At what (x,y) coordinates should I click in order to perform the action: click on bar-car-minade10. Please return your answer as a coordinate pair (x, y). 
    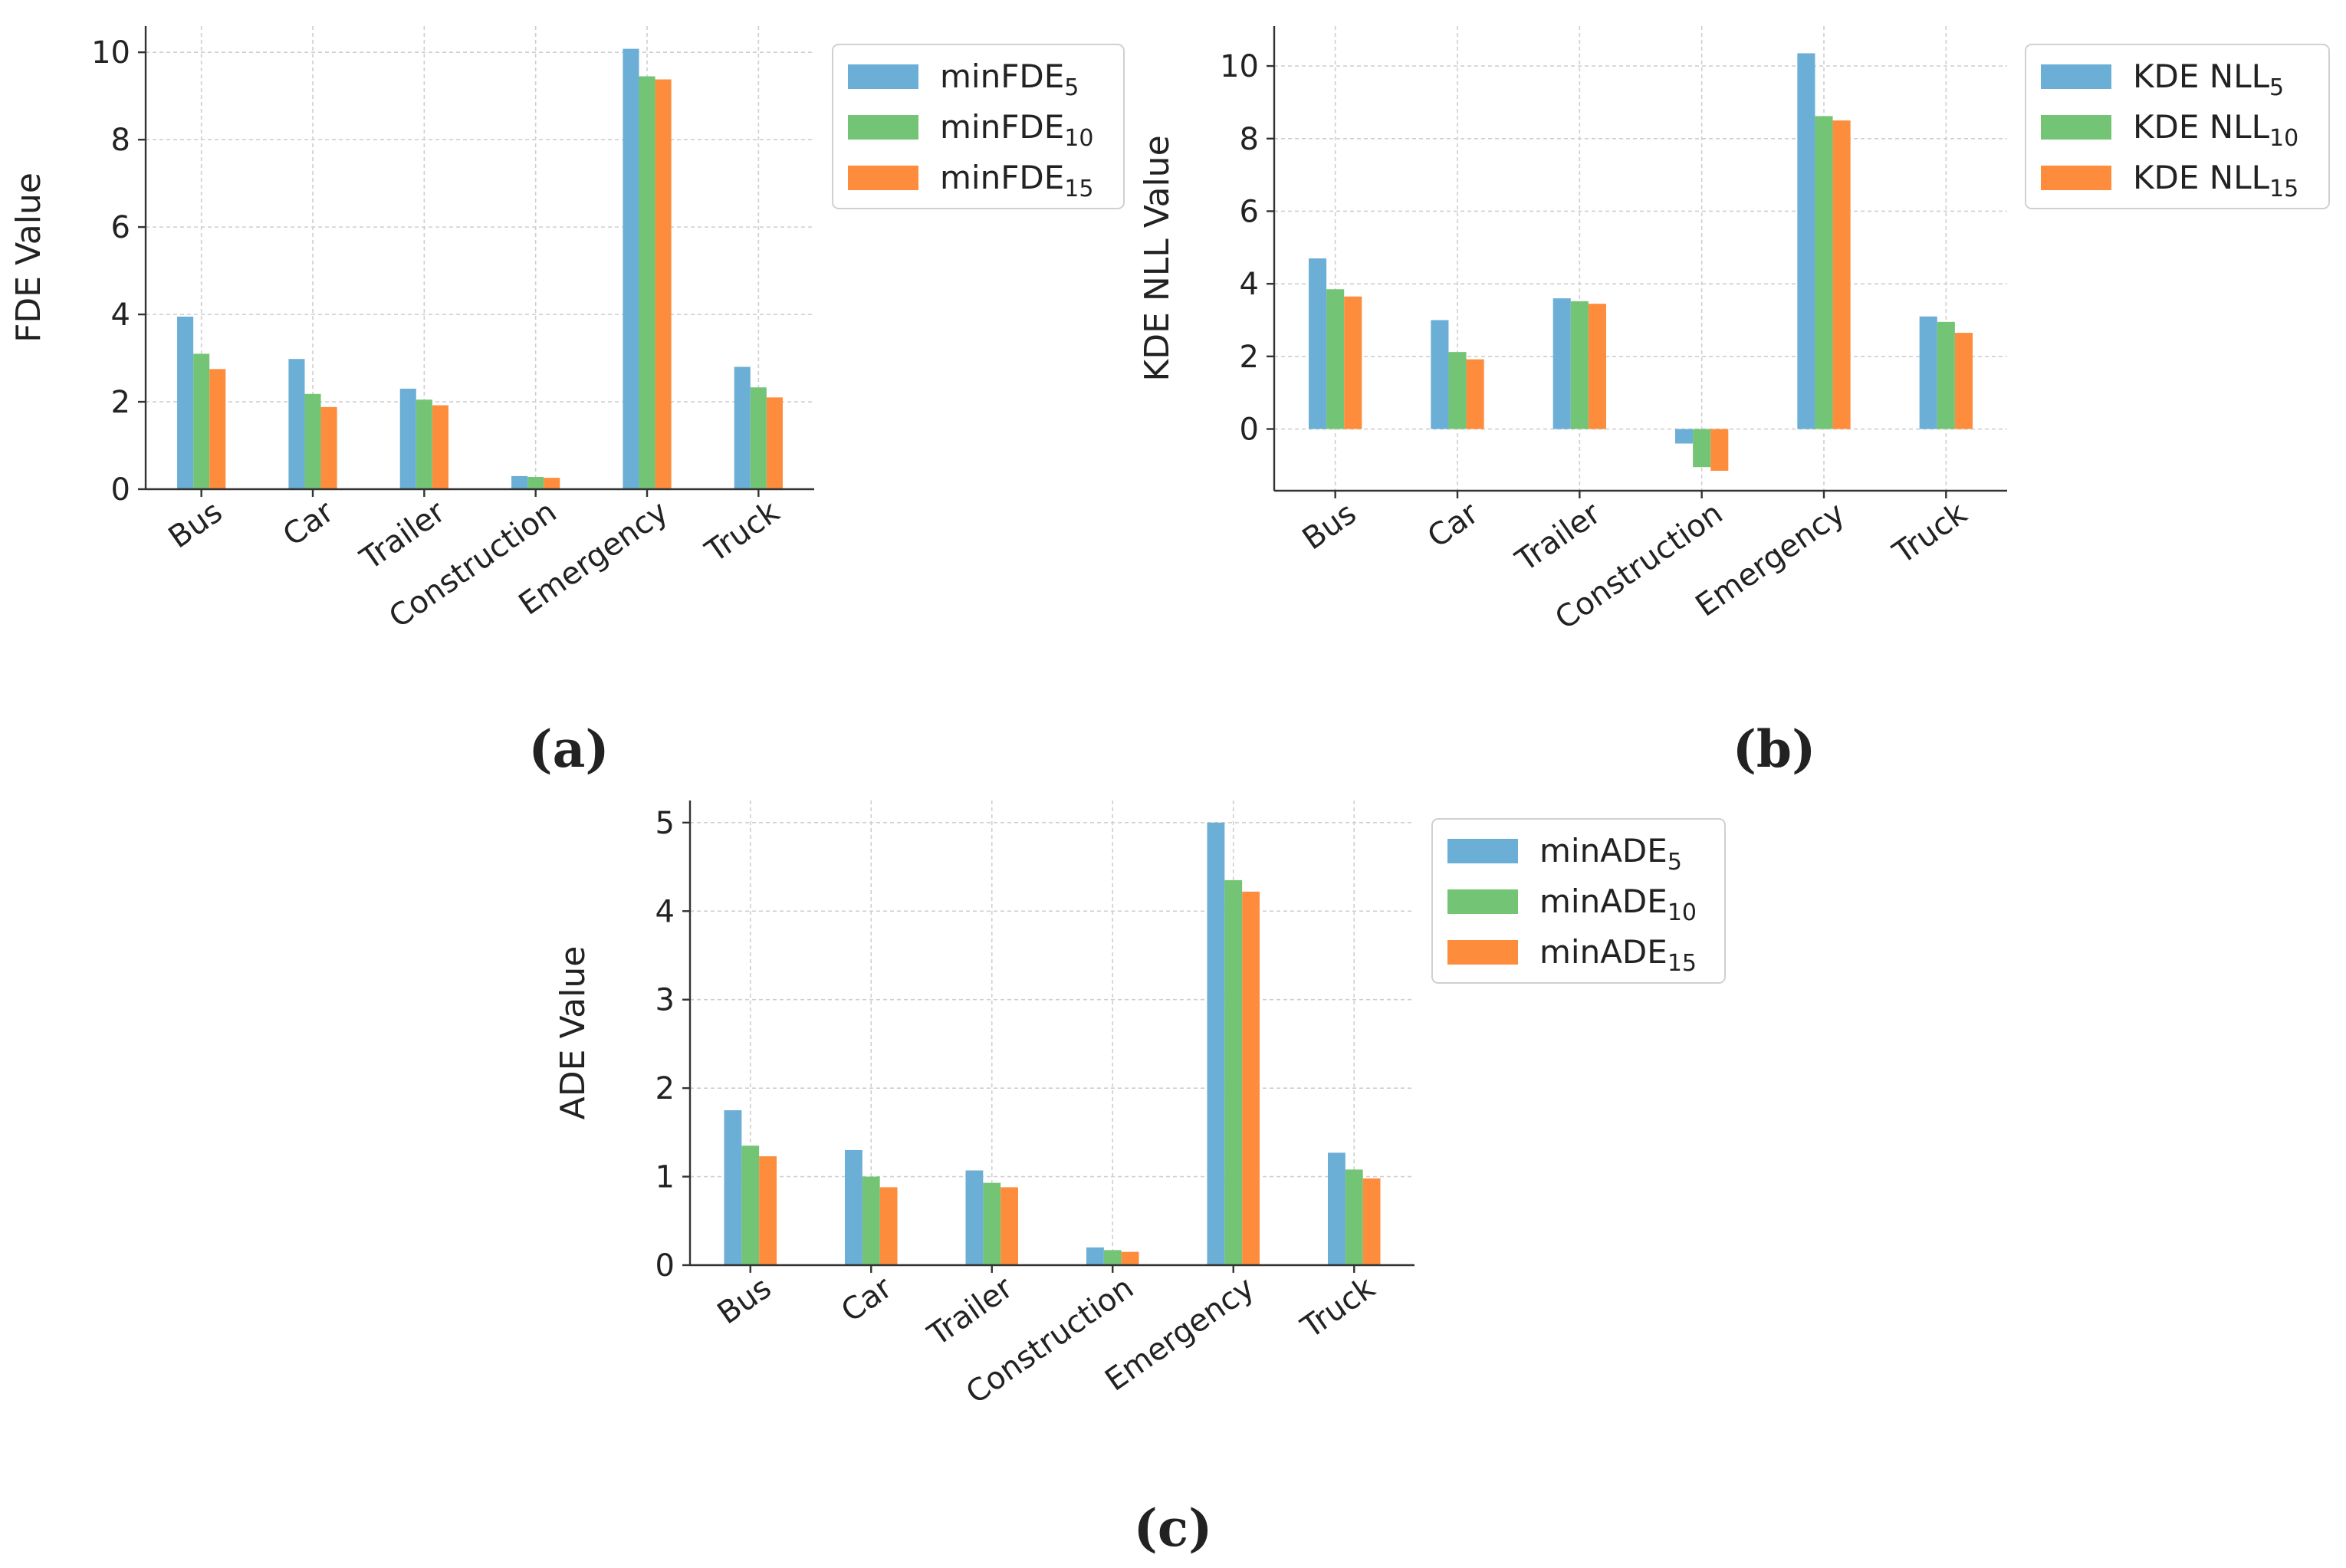
    Looking at the image, I should click on (871, 1221).